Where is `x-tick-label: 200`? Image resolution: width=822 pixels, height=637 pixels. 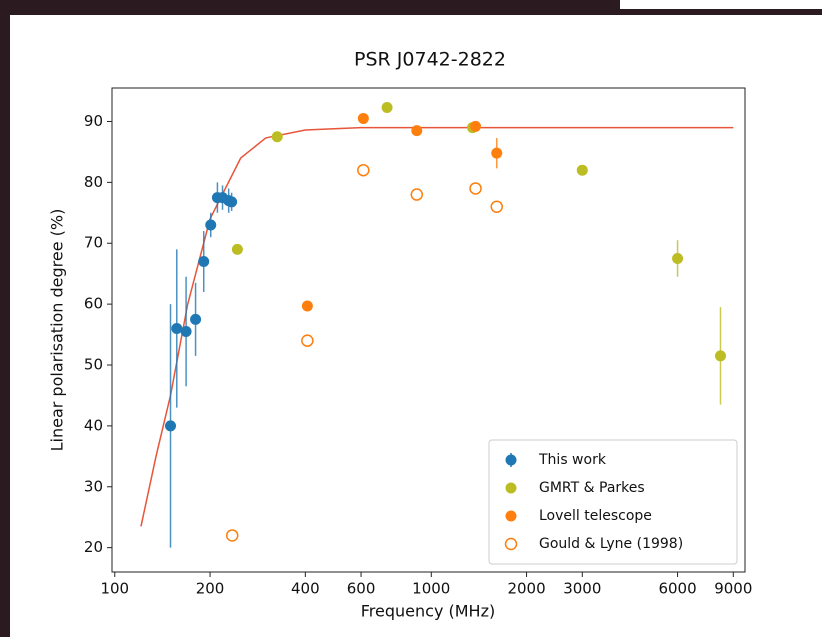 x-tick-label: 200 is located at coordinates (210, 589).